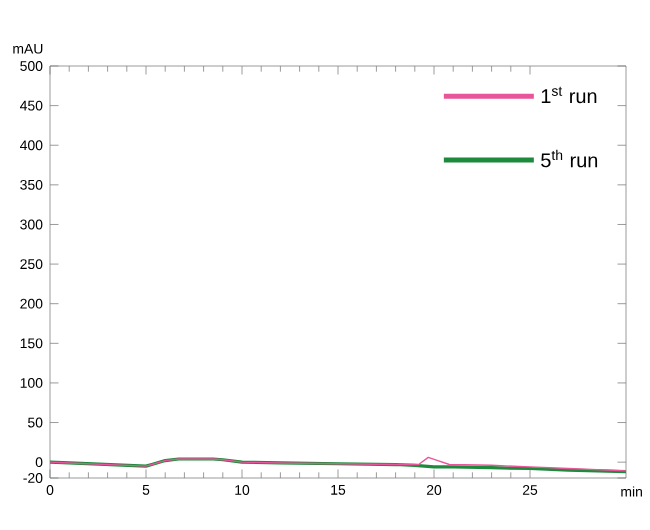 The image size is (650, 530). Describe the element at coordinates (569, 95) in the screenshot. I see `legend-label: 1$^{st}$ run` at that location.